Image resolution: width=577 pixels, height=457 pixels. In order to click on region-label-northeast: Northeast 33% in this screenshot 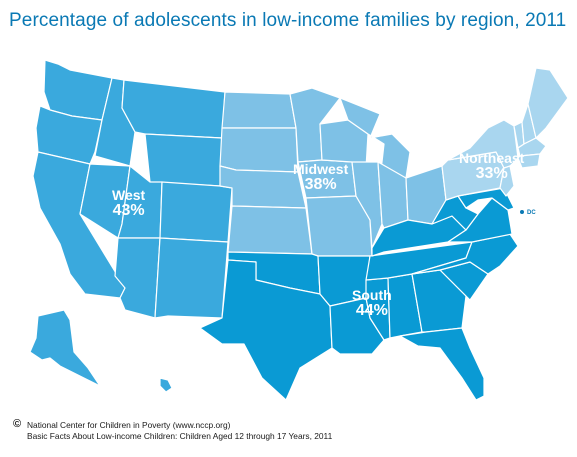, I will do `click(491, 166)`.